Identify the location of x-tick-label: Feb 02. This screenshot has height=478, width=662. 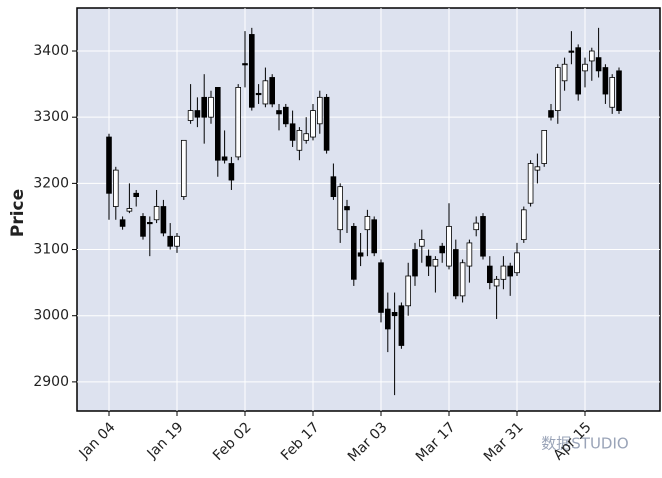
(232, 441).